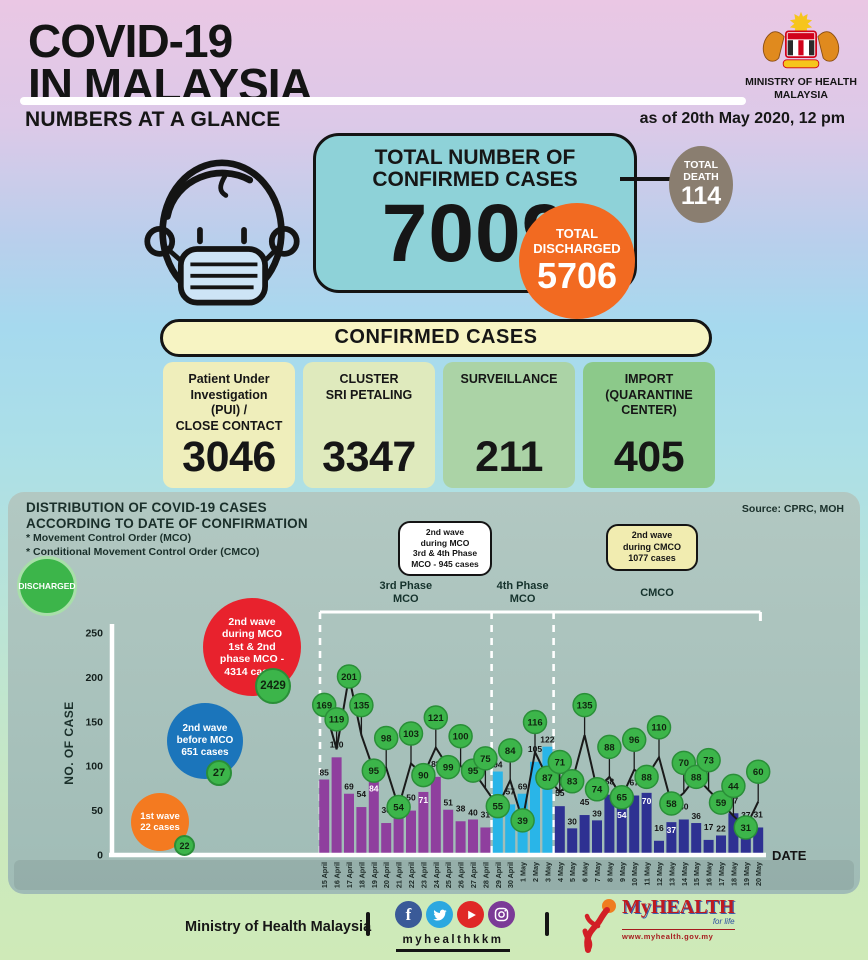 This screenshot has width=868, height=960. I want to click on svg-text: 94, so click(498, 765).